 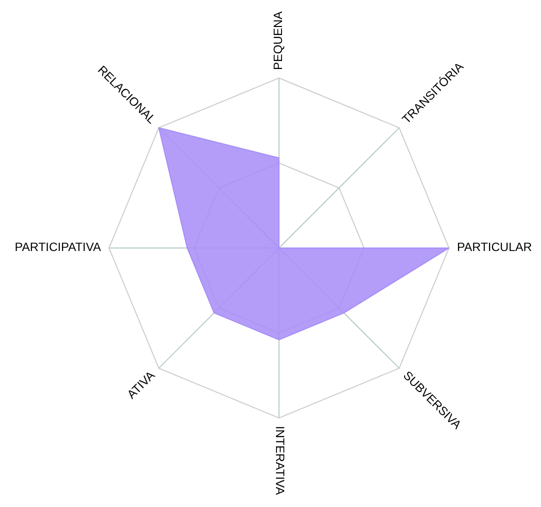 What do you see at coordinates (278, 40) in the screenshot?
I see `spoke-label: PEQUENA` at bounding box center [278, 40].